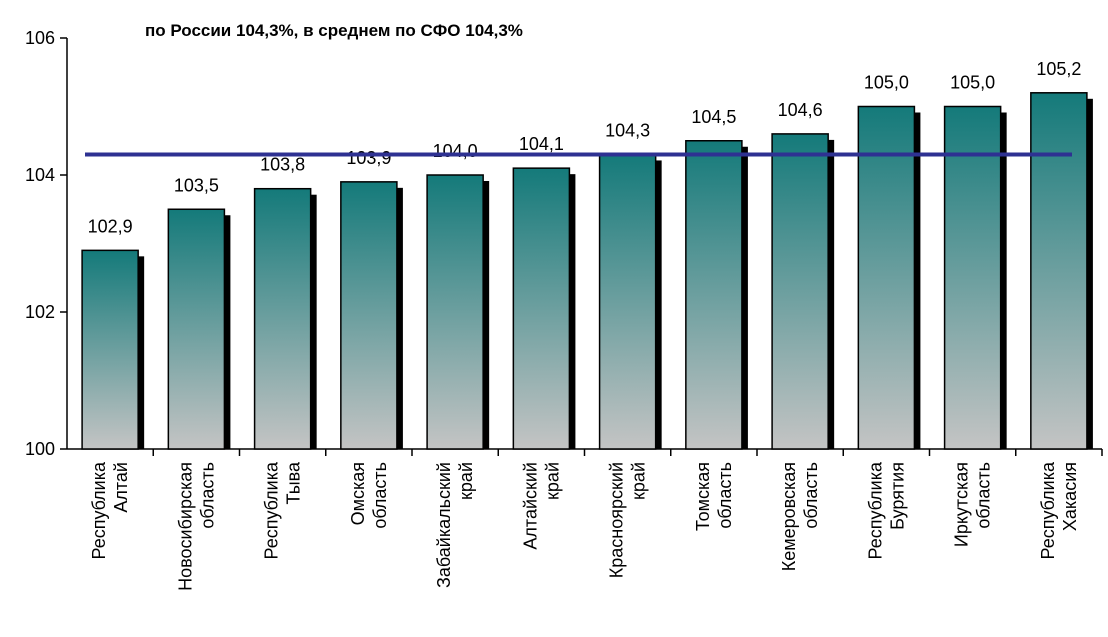 The height and width of the screenshot is (637, 1108). Describe the element at coordinates (110, 226) in the screenshot. I see `value-label: 102,9` at that location.